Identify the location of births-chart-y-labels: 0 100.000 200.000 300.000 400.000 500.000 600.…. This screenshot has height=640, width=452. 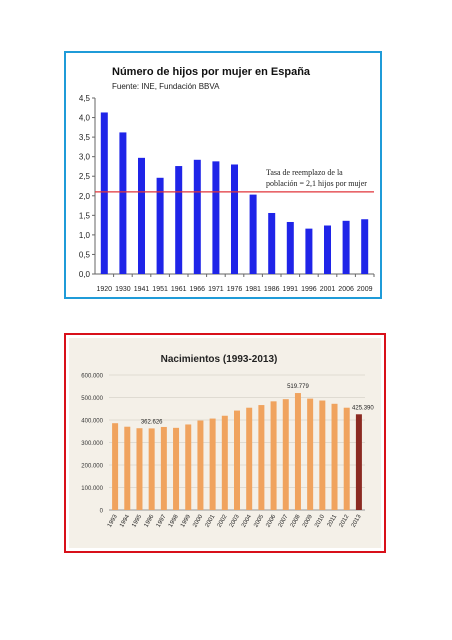
(92, 444).